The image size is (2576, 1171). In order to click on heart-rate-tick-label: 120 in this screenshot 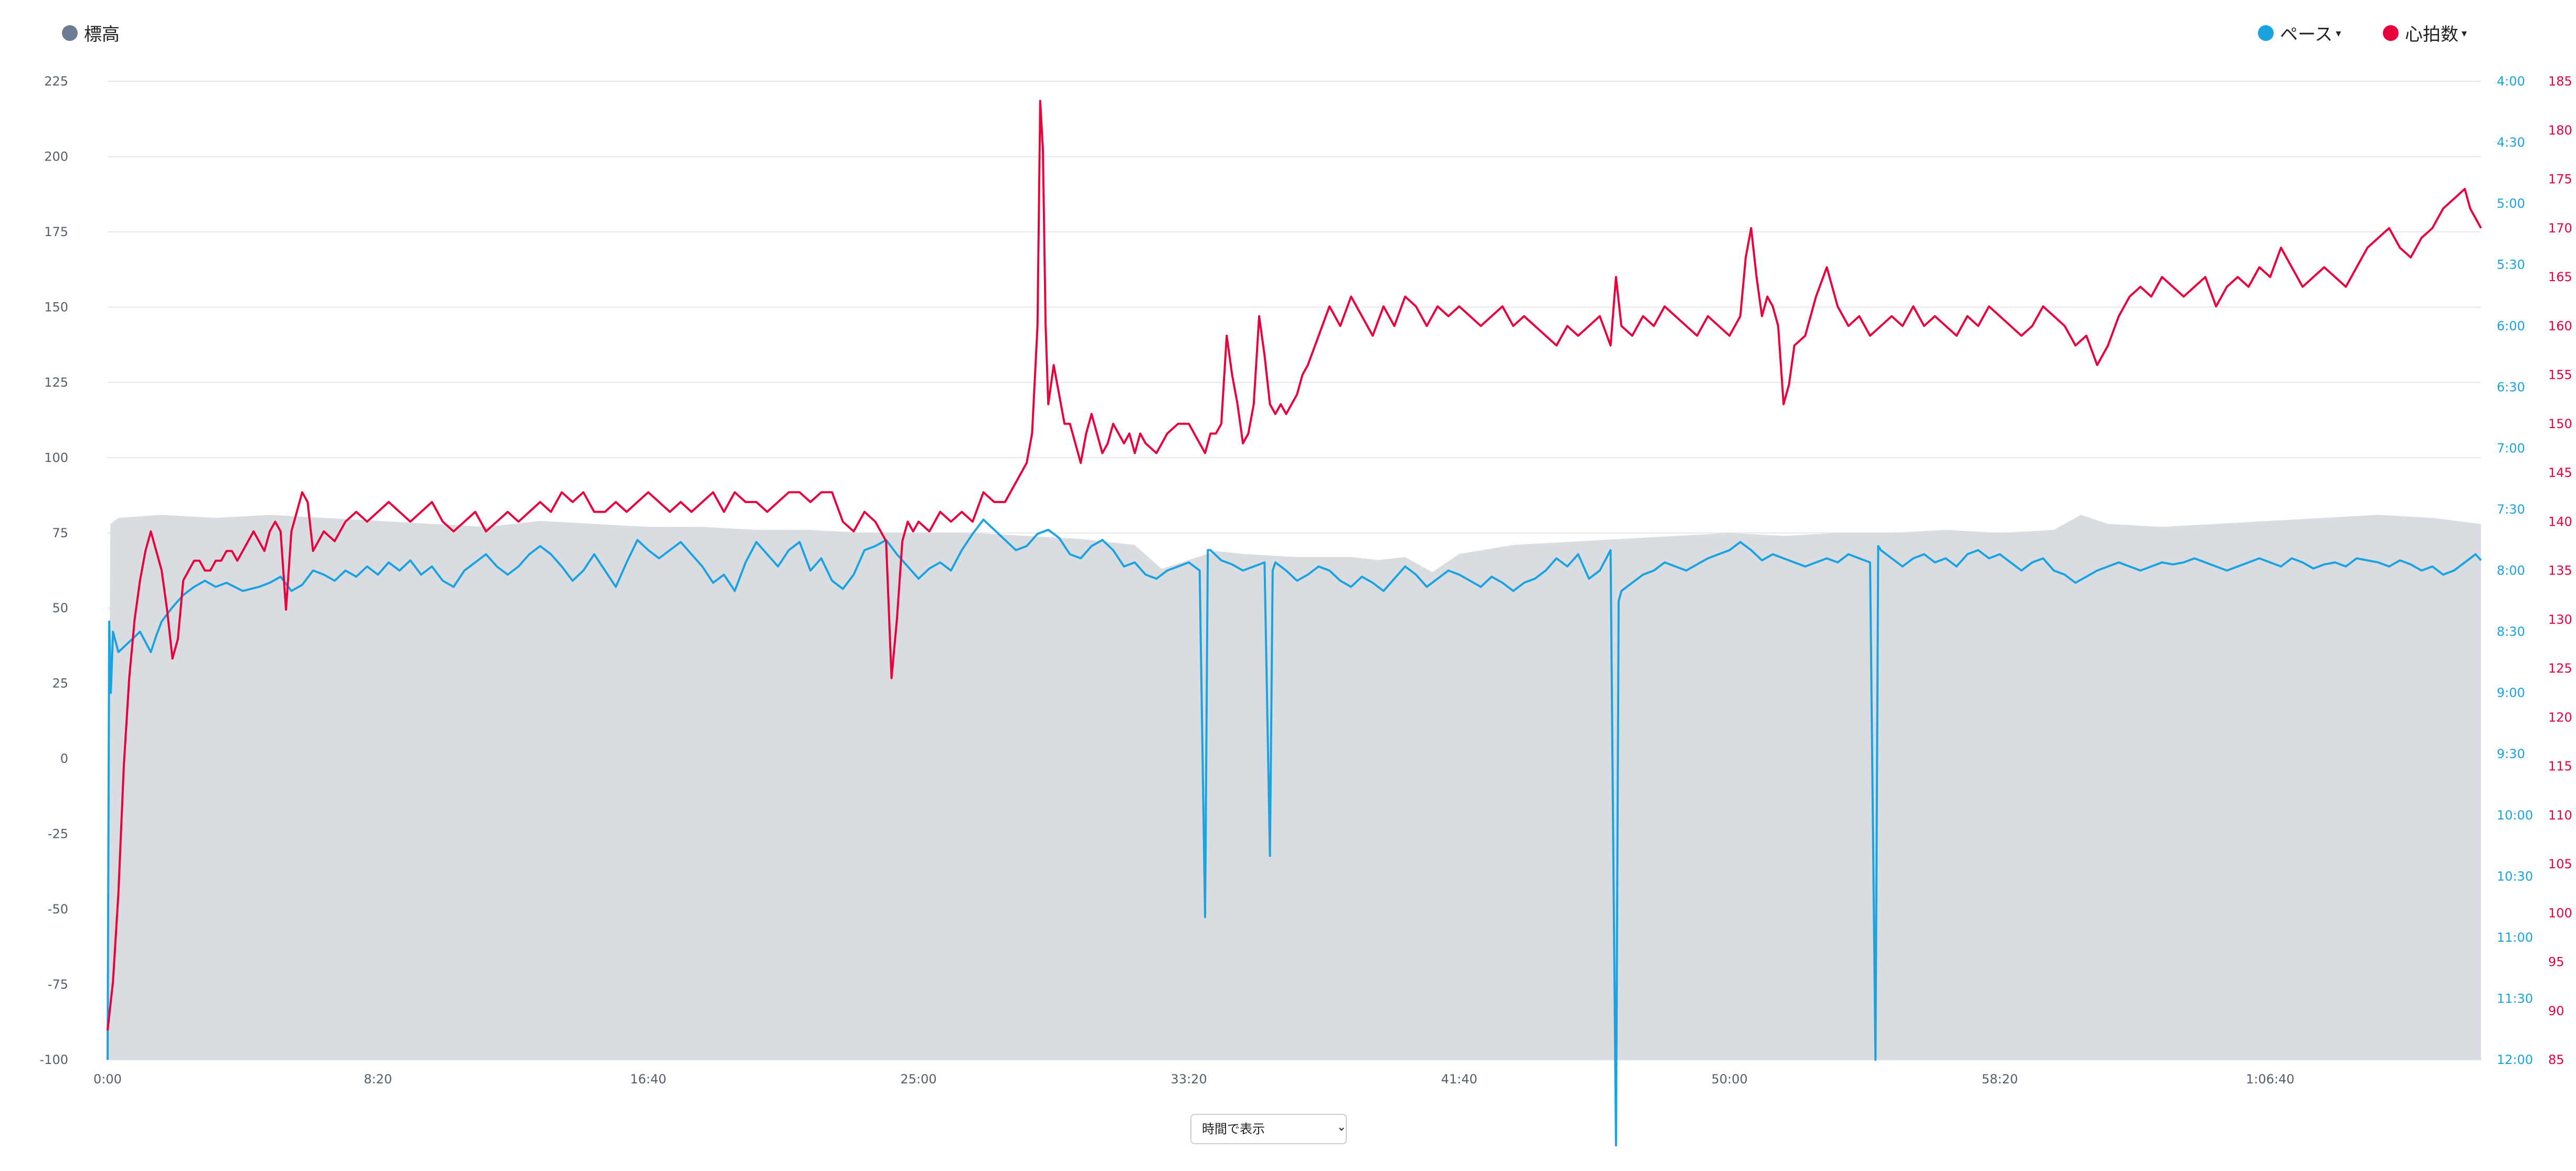, I will do `click(2560, 717)`.